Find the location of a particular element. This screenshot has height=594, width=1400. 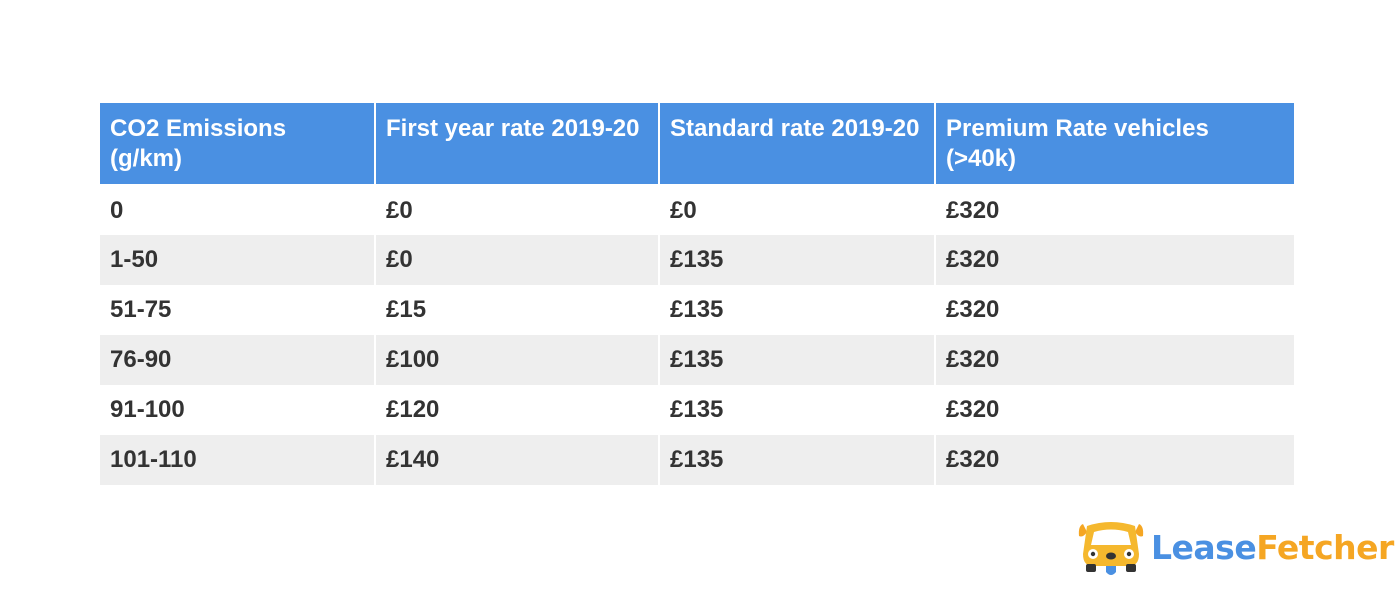

table-row: 1-50 £0 £135 £320 is located at coordinates (697, 260).